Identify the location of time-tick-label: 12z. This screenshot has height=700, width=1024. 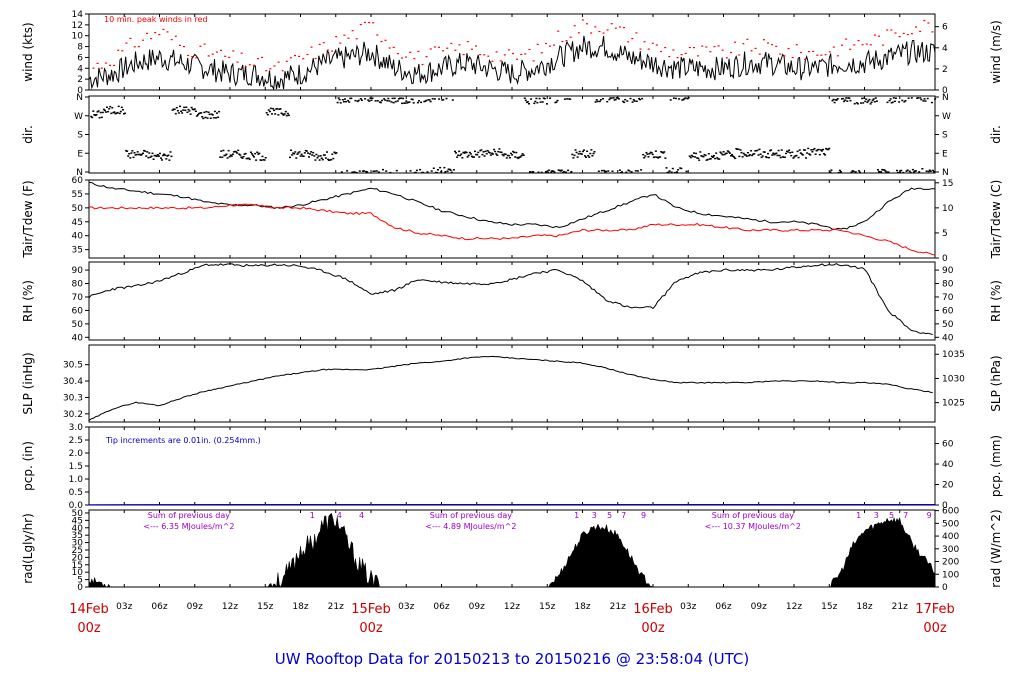
(794, 607).